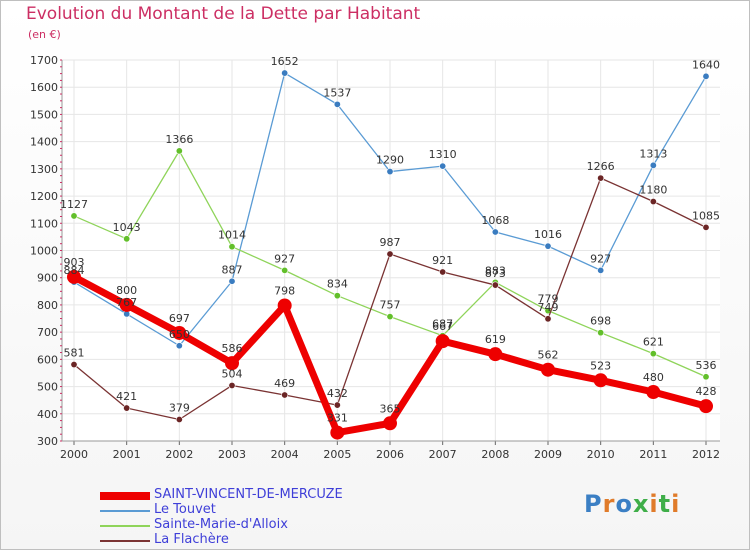  Describe the element at coordinates (44, 196) in the screenshot. I see `y-tick-label: 1200` at that location.